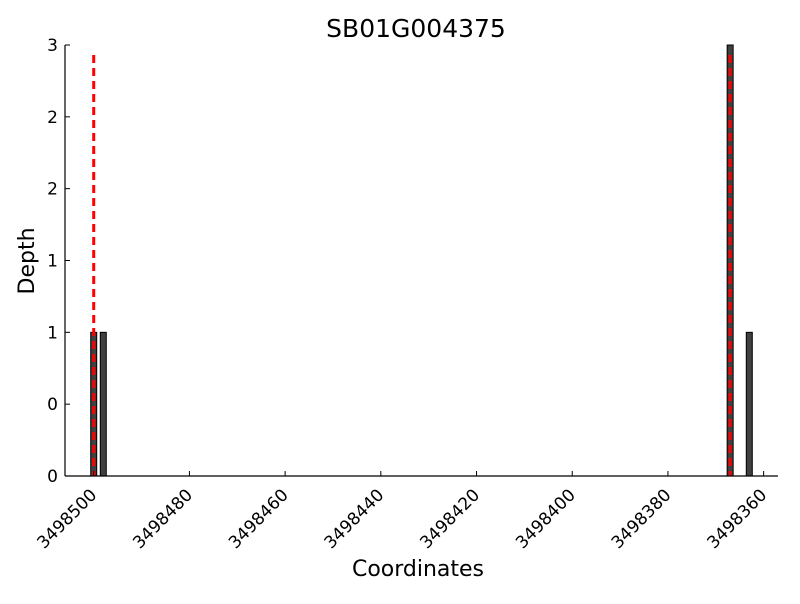 The height and width of the screenshot is (604, 800). What do you see at coordinates (416, 28) in the screenshot?
I see `chart-title: SB01G004375` at bounding box center [416, 28].